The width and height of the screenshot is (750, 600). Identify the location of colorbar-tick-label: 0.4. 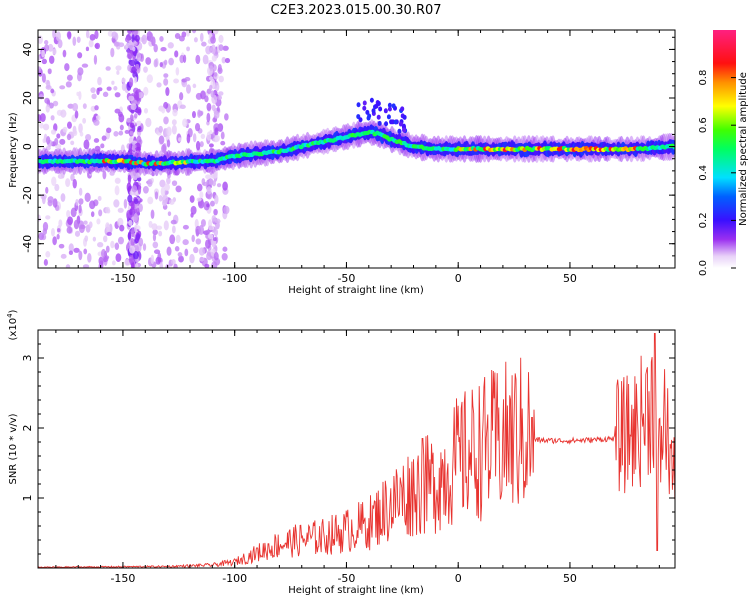
(703, 173).